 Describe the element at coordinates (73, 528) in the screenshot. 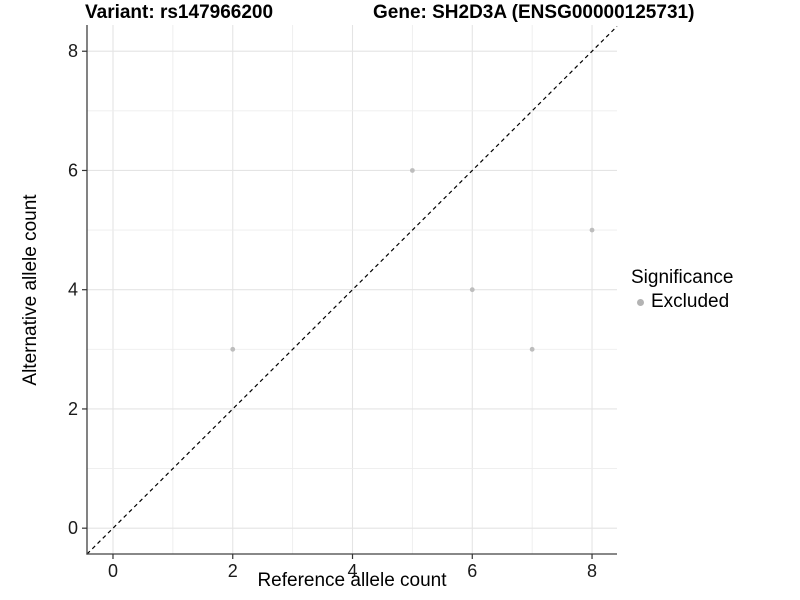

I see `y-tick-label: 0` at that location.